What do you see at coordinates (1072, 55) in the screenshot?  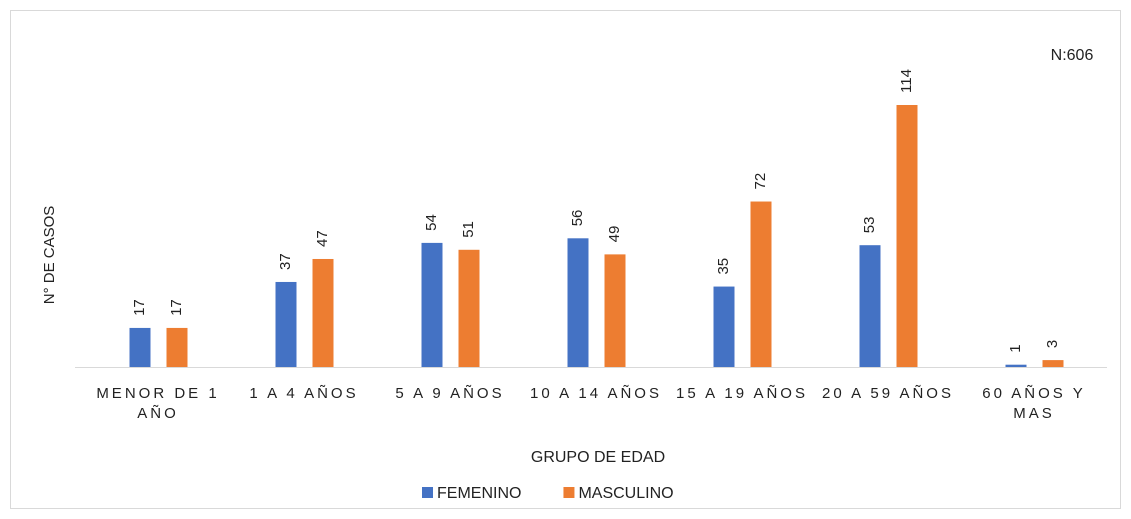 I see `annotation: N:606` at bounding box center [1072, 55].